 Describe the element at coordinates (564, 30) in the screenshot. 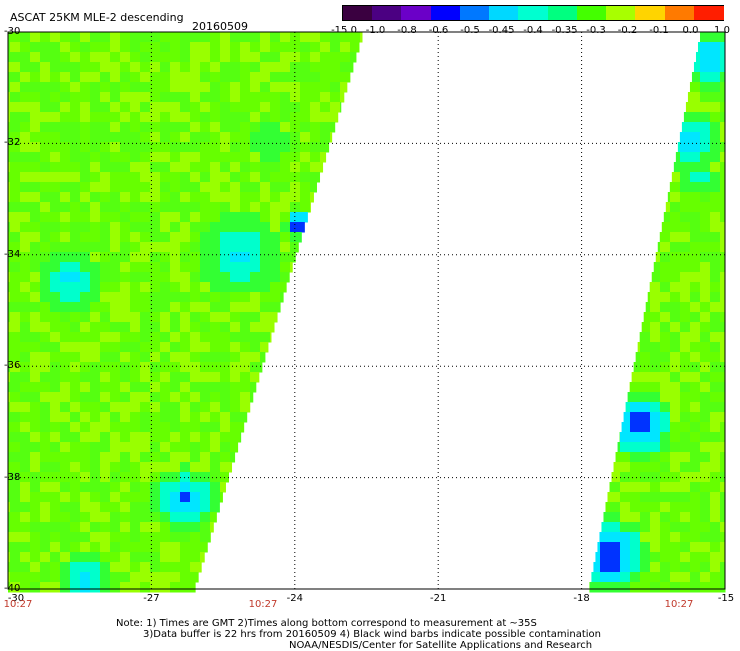

I see `colorbar-label: -0.35` at that location.